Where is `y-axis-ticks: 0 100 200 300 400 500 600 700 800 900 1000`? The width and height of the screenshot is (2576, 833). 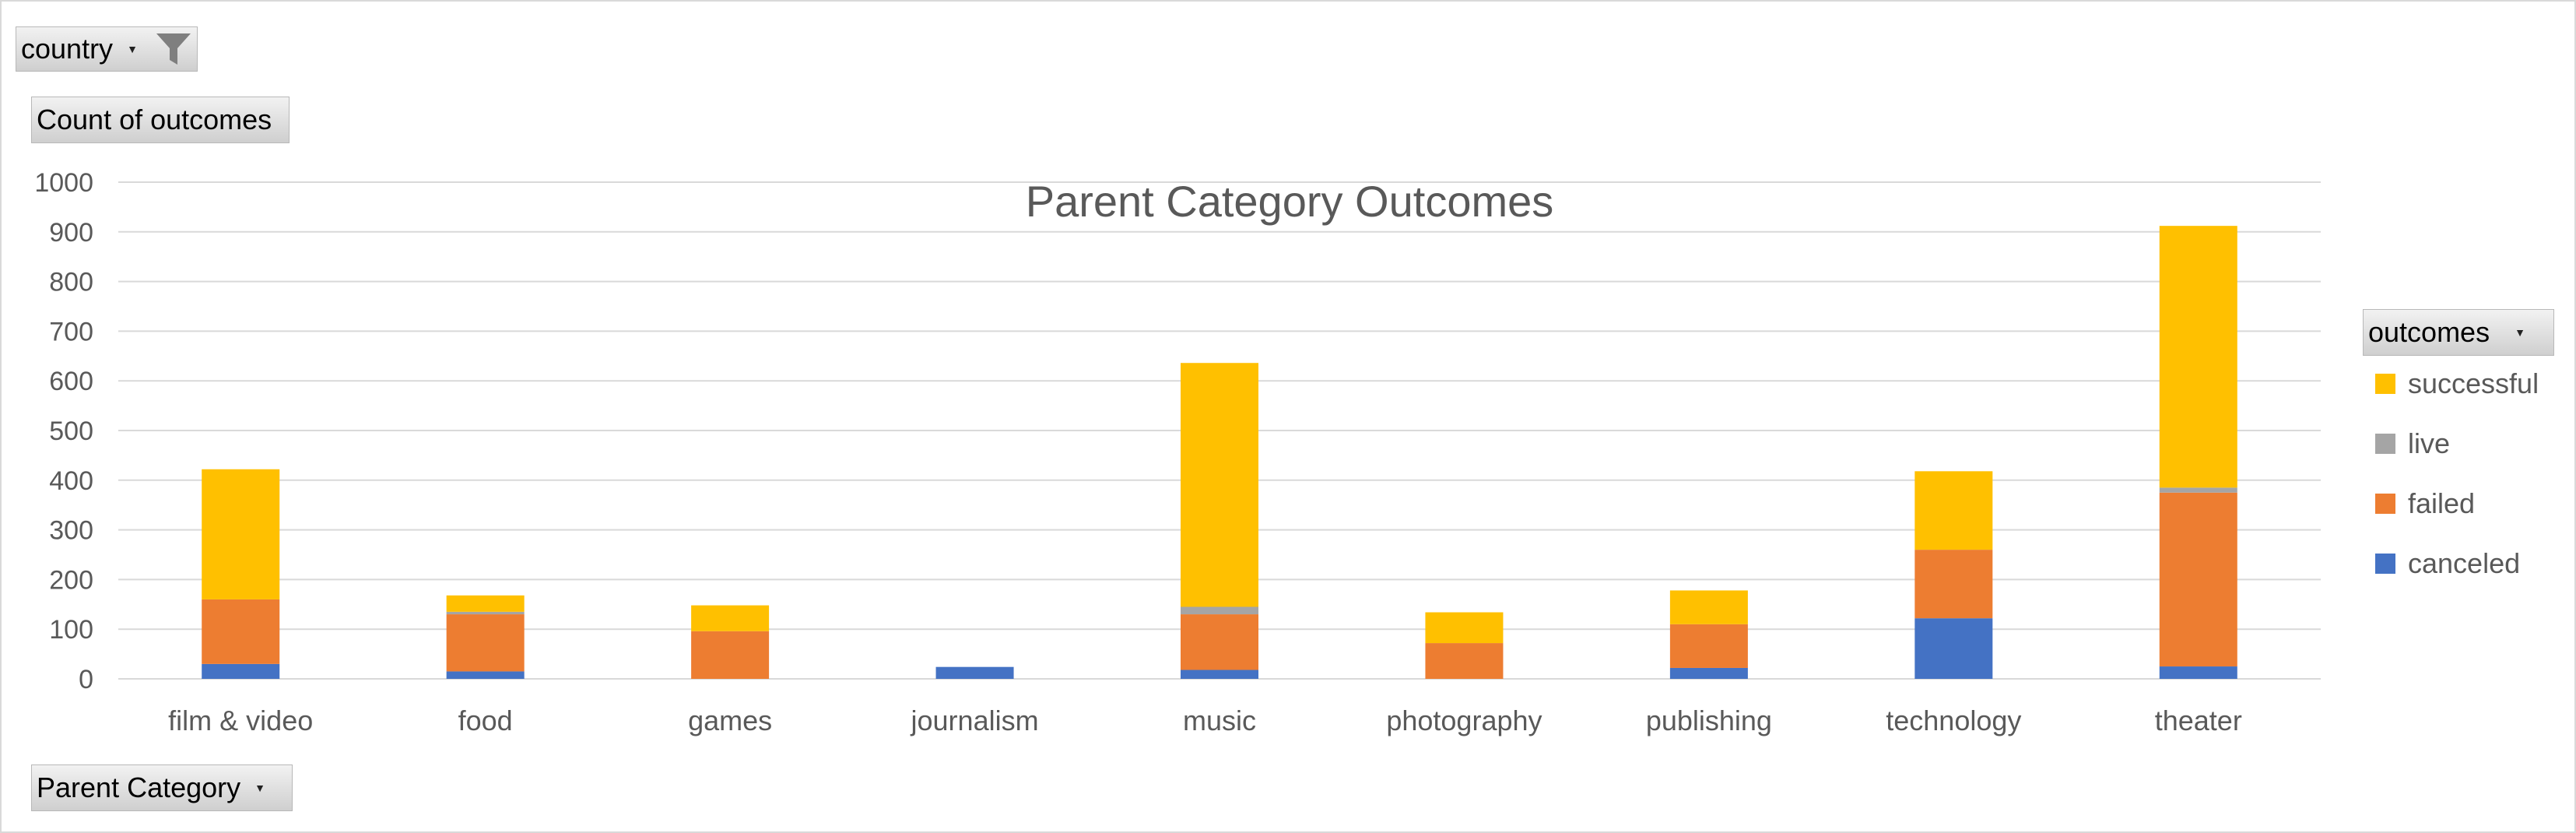 y-axis-ticks: 0 100 200 300 400 500 600 700 800 900 1000 is located at coordinates (64, 431).